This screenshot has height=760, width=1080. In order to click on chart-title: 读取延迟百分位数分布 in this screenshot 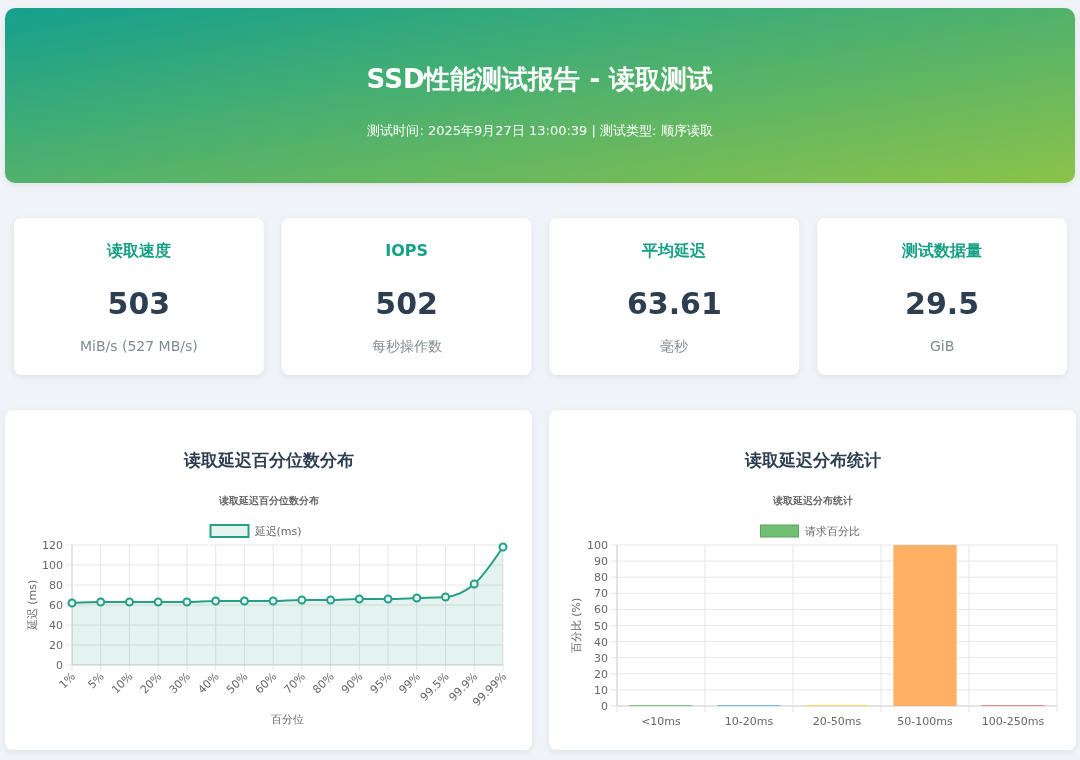, I will do `click(268, 460)`.